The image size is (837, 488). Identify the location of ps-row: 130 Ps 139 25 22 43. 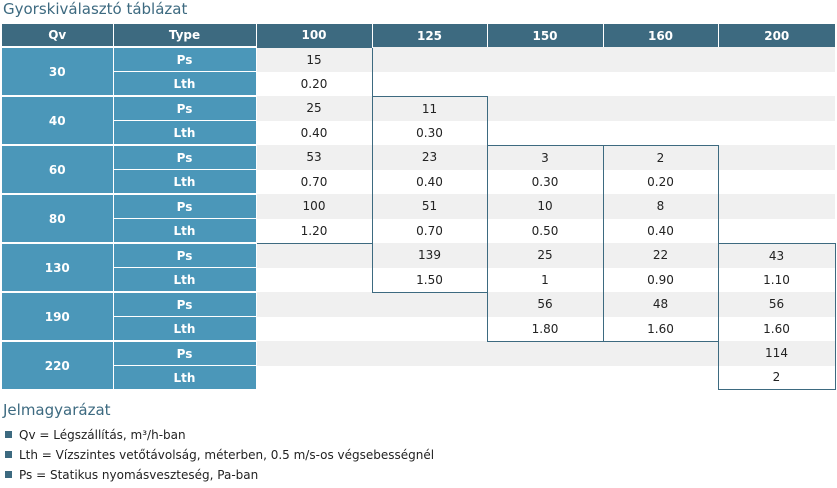
(419, 267).